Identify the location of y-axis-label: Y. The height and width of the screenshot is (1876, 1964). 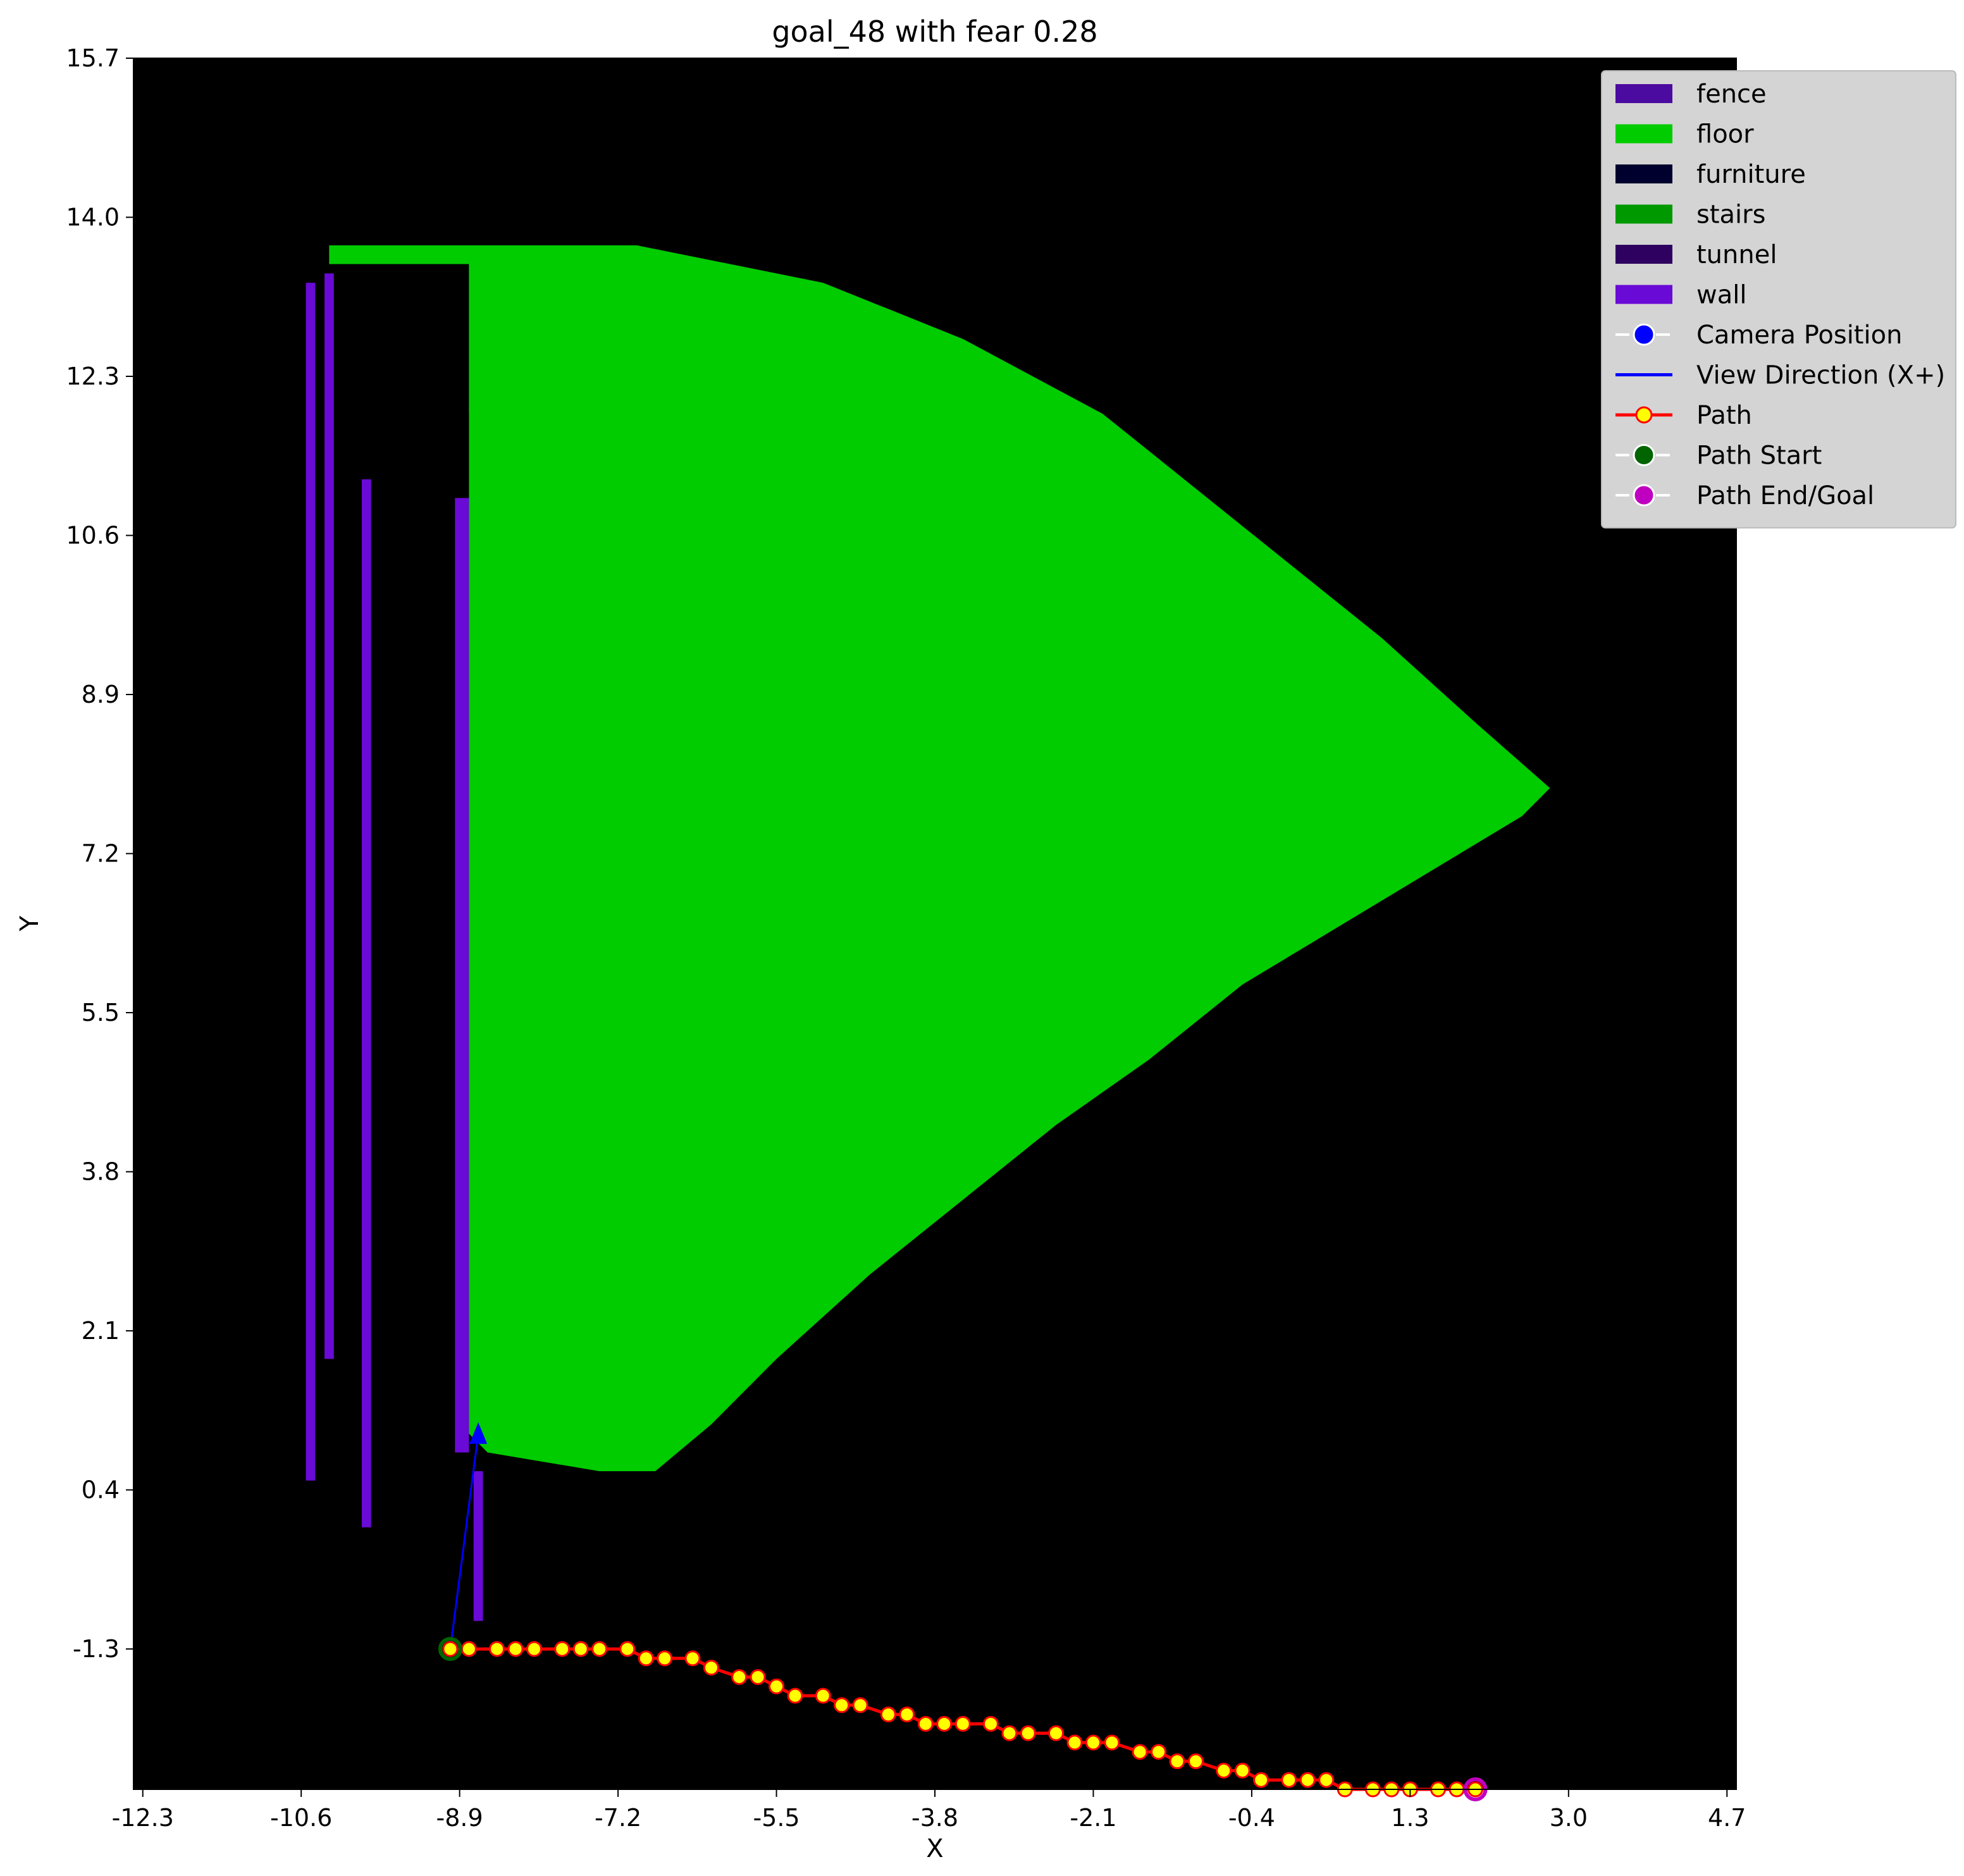
(29, 924).